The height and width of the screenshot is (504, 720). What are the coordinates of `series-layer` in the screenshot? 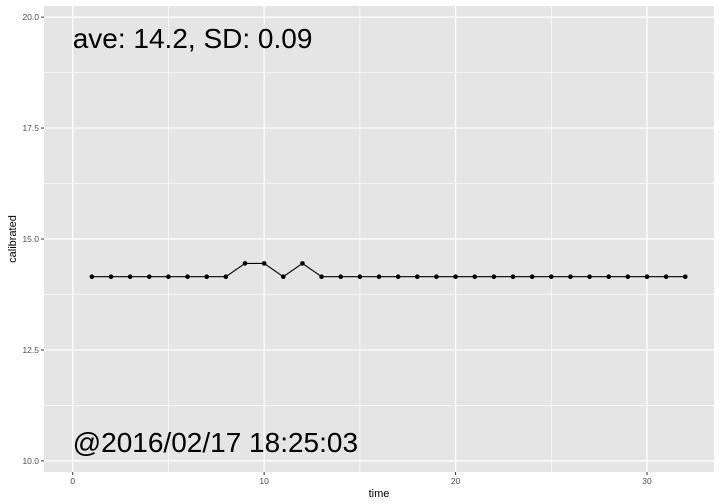 It's located at (388, 270).